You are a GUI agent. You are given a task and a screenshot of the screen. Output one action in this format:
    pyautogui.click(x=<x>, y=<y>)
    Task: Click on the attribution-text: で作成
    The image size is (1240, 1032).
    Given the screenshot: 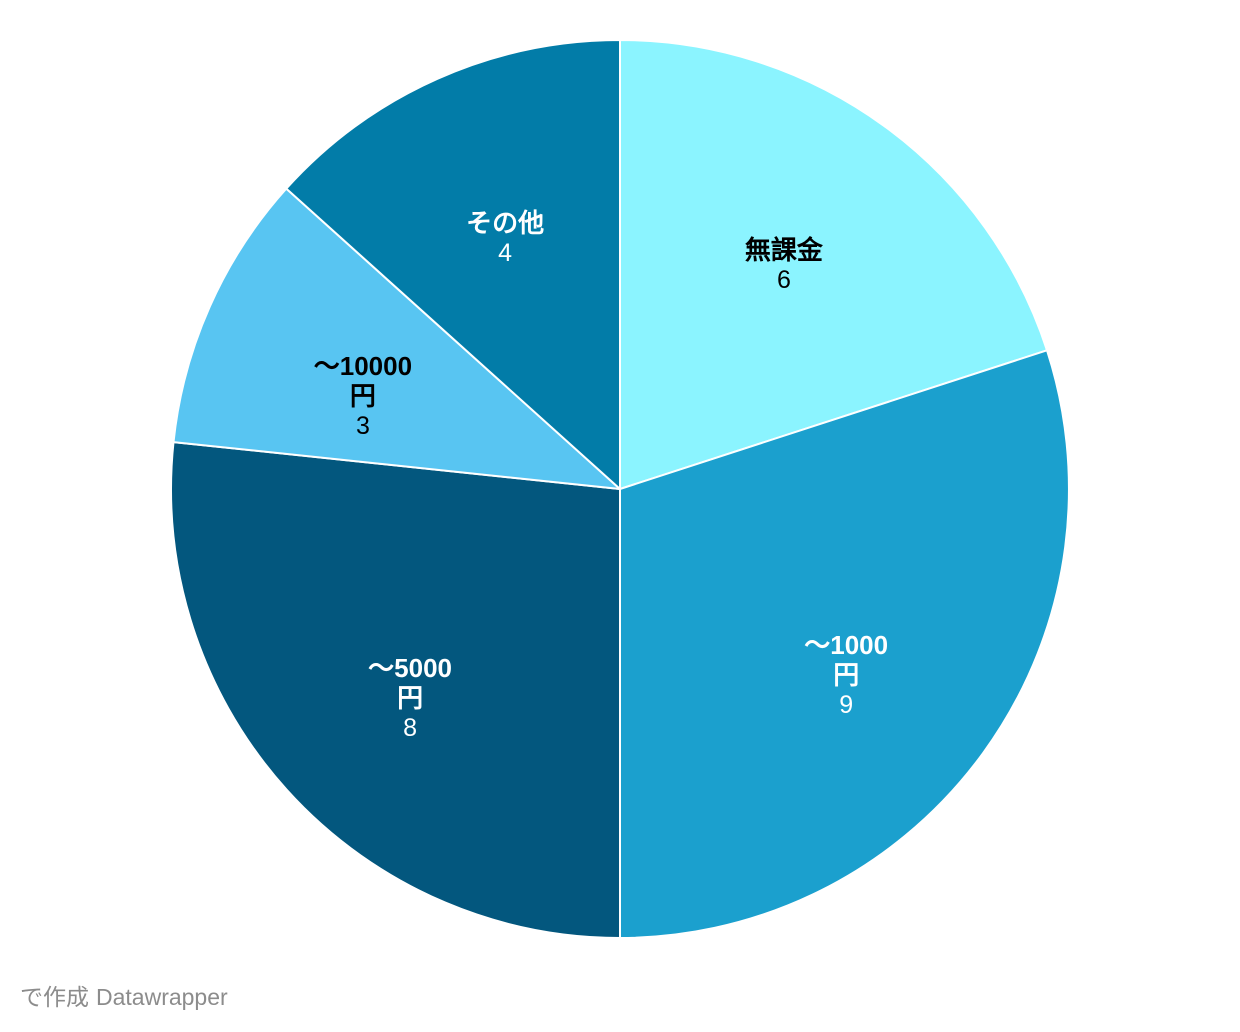 What is the action you would take?
    pyautogui.click(x=54, y=997)
    